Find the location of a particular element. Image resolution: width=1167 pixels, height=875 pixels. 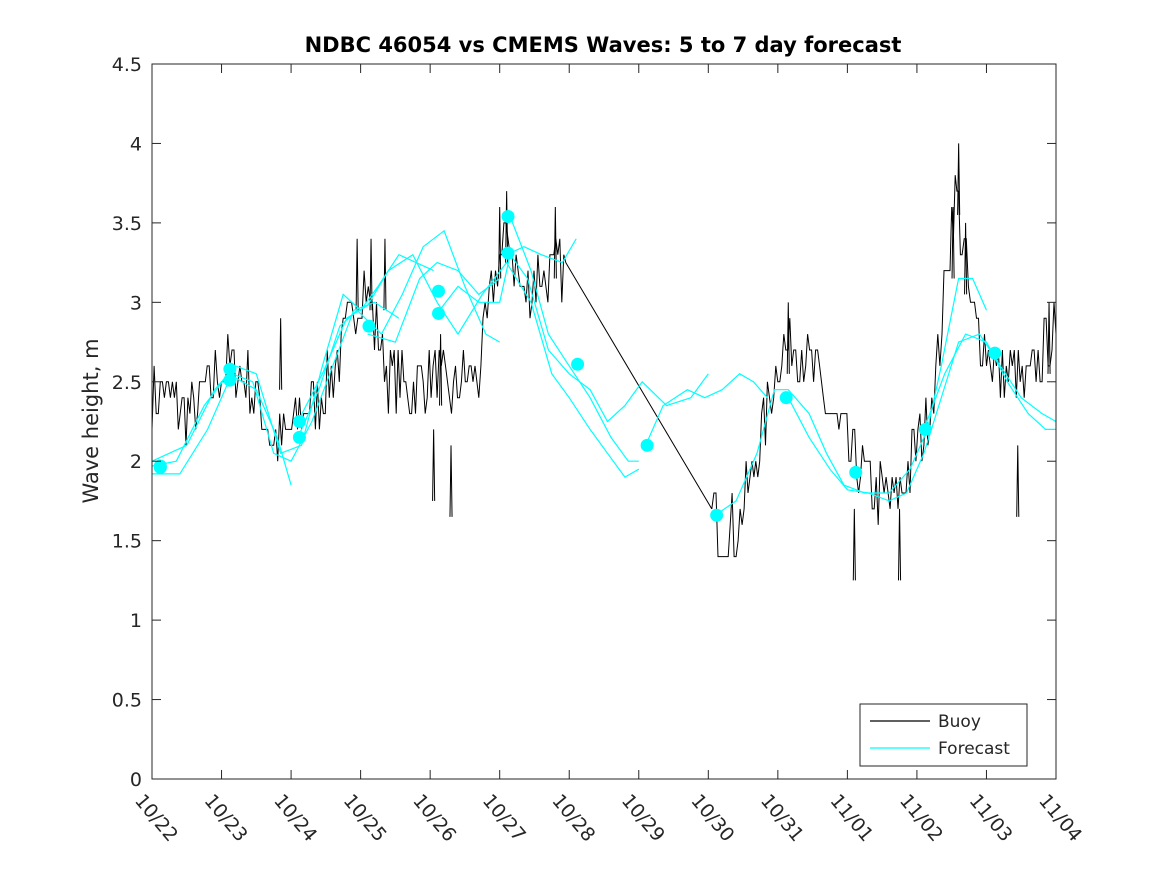

legend-box is located at coordinates (943, 735).